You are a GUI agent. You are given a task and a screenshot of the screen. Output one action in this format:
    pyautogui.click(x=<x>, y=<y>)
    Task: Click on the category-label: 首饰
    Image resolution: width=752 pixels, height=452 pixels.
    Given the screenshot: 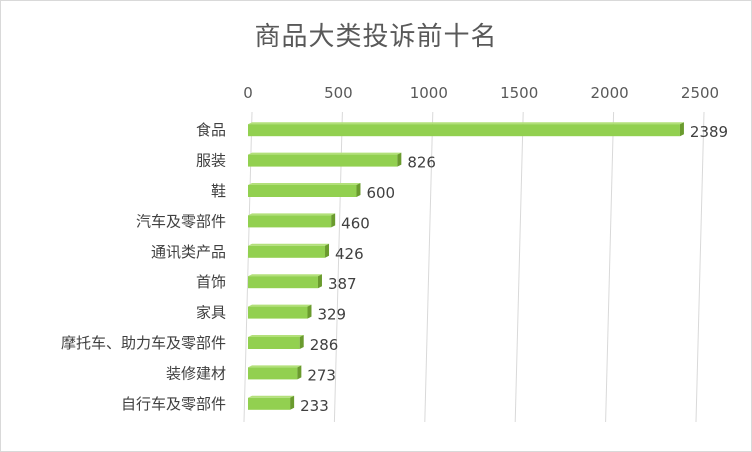 What is the action you would take?
    pyautogui.click(x=211, y=282)
    